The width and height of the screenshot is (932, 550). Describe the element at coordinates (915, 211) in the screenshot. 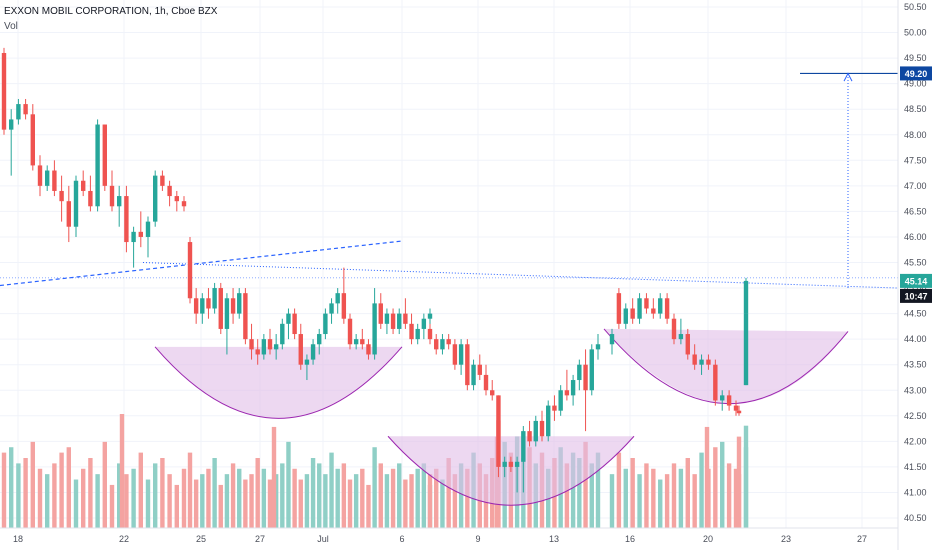

I see `y-tick-label: 46.50` at that location.